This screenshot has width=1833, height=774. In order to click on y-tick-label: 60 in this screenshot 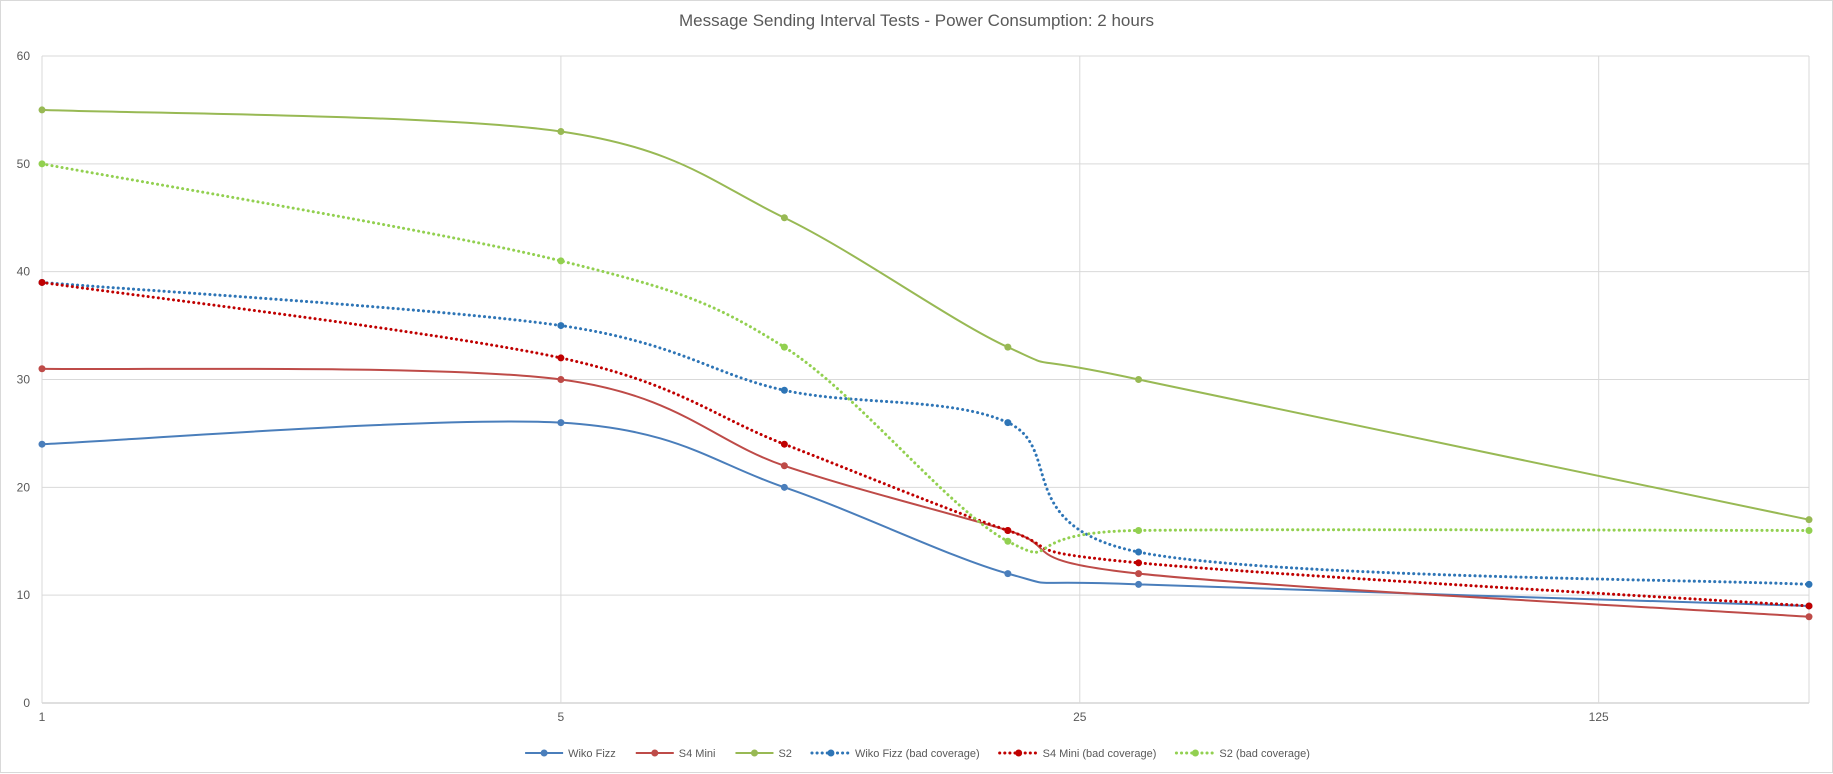, I will do `click(24, 56)`.